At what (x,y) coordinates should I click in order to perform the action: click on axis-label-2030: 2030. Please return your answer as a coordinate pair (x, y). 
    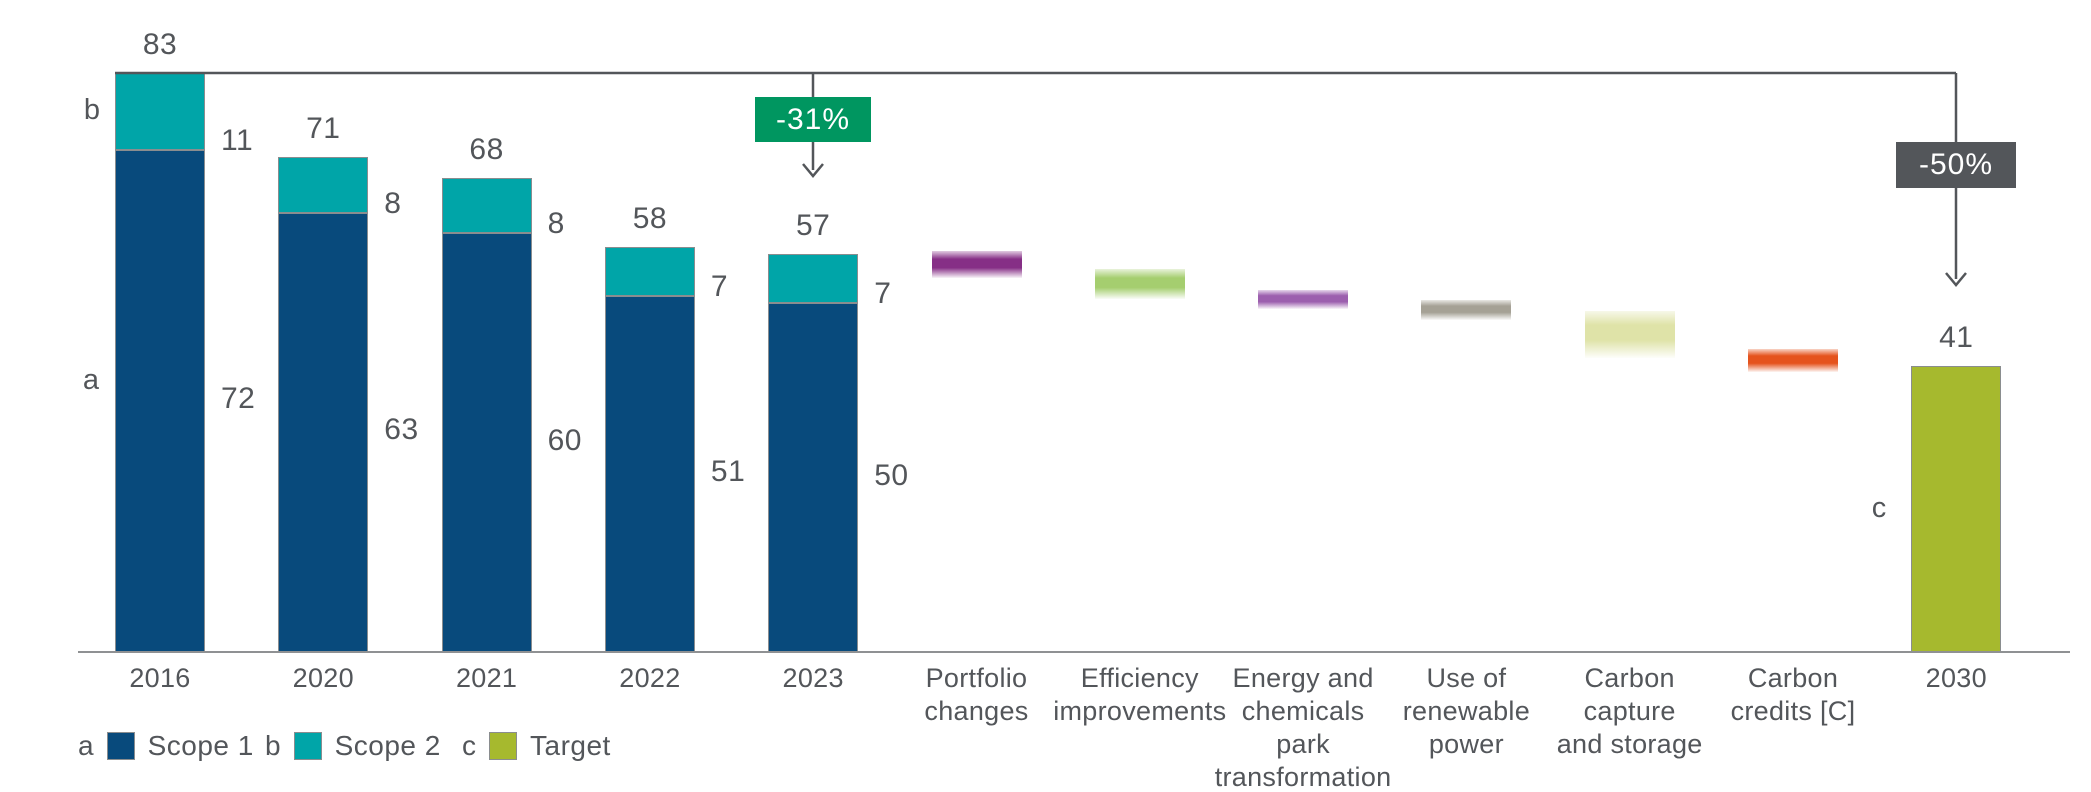
    Looking at the image, I should click on (1956, 678).